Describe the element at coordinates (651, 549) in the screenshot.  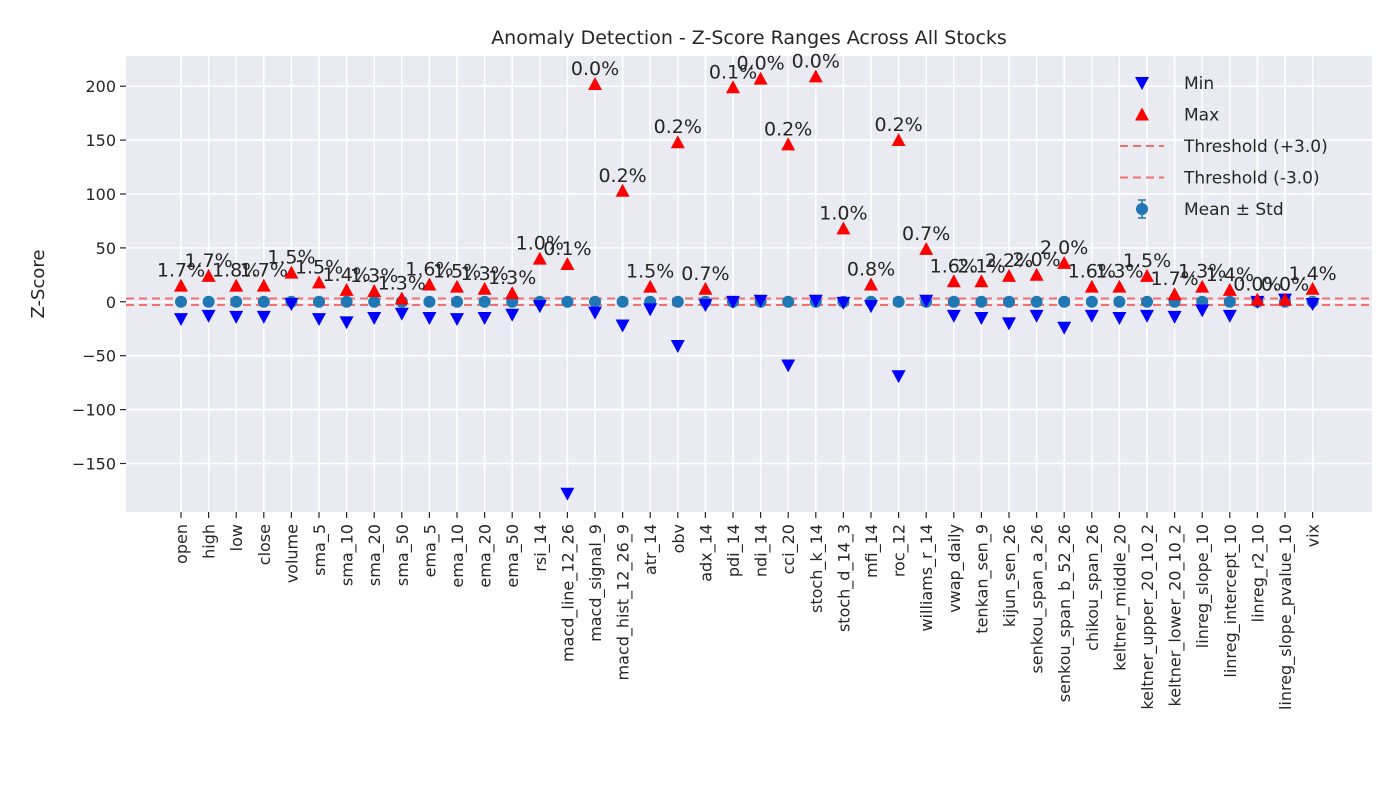
I see `x-tick-label: atr_14` at that location.